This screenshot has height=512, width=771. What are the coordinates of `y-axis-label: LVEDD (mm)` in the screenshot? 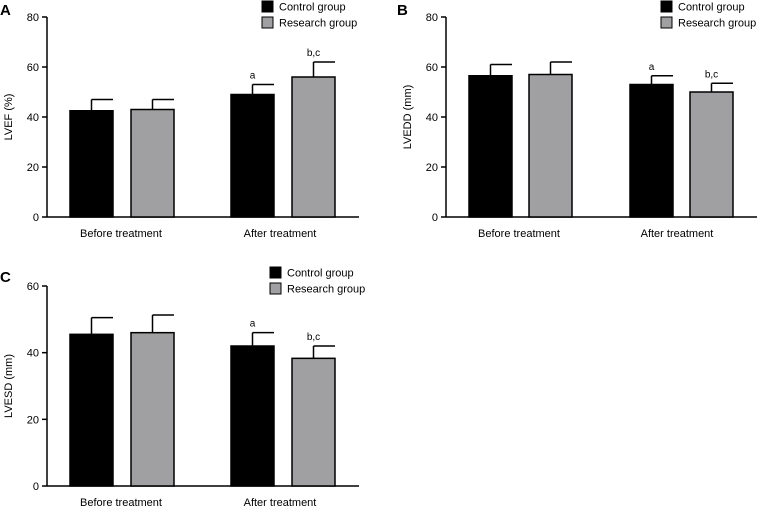 It's located at (408, 117).